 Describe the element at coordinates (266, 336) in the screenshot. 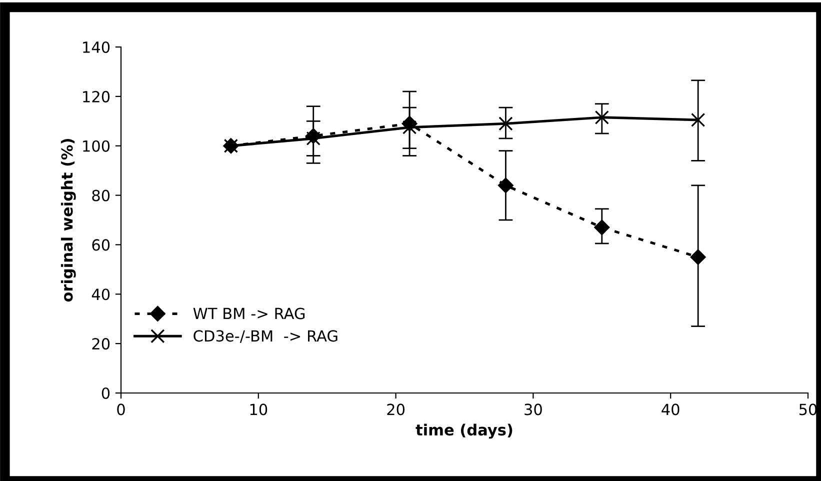

I see `legend-label: CD3e-/-BM -> RAG` at that location.